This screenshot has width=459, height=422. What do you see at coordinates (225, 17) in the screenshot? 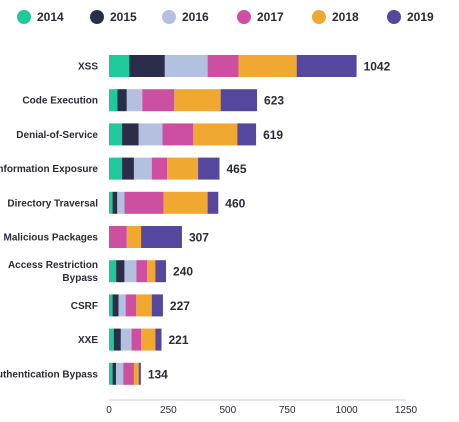
I see `legend: 2014 2015 2016 2017 2018 2019` at bounding box center [225, 17].